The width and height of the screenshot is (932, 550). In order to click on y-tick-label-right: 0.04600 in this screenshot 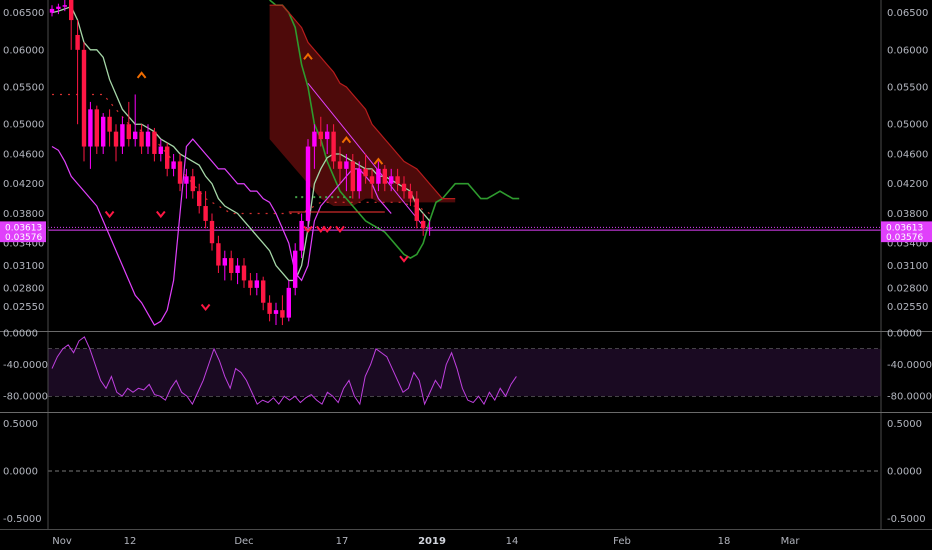, I will do `click(907, 154)`.